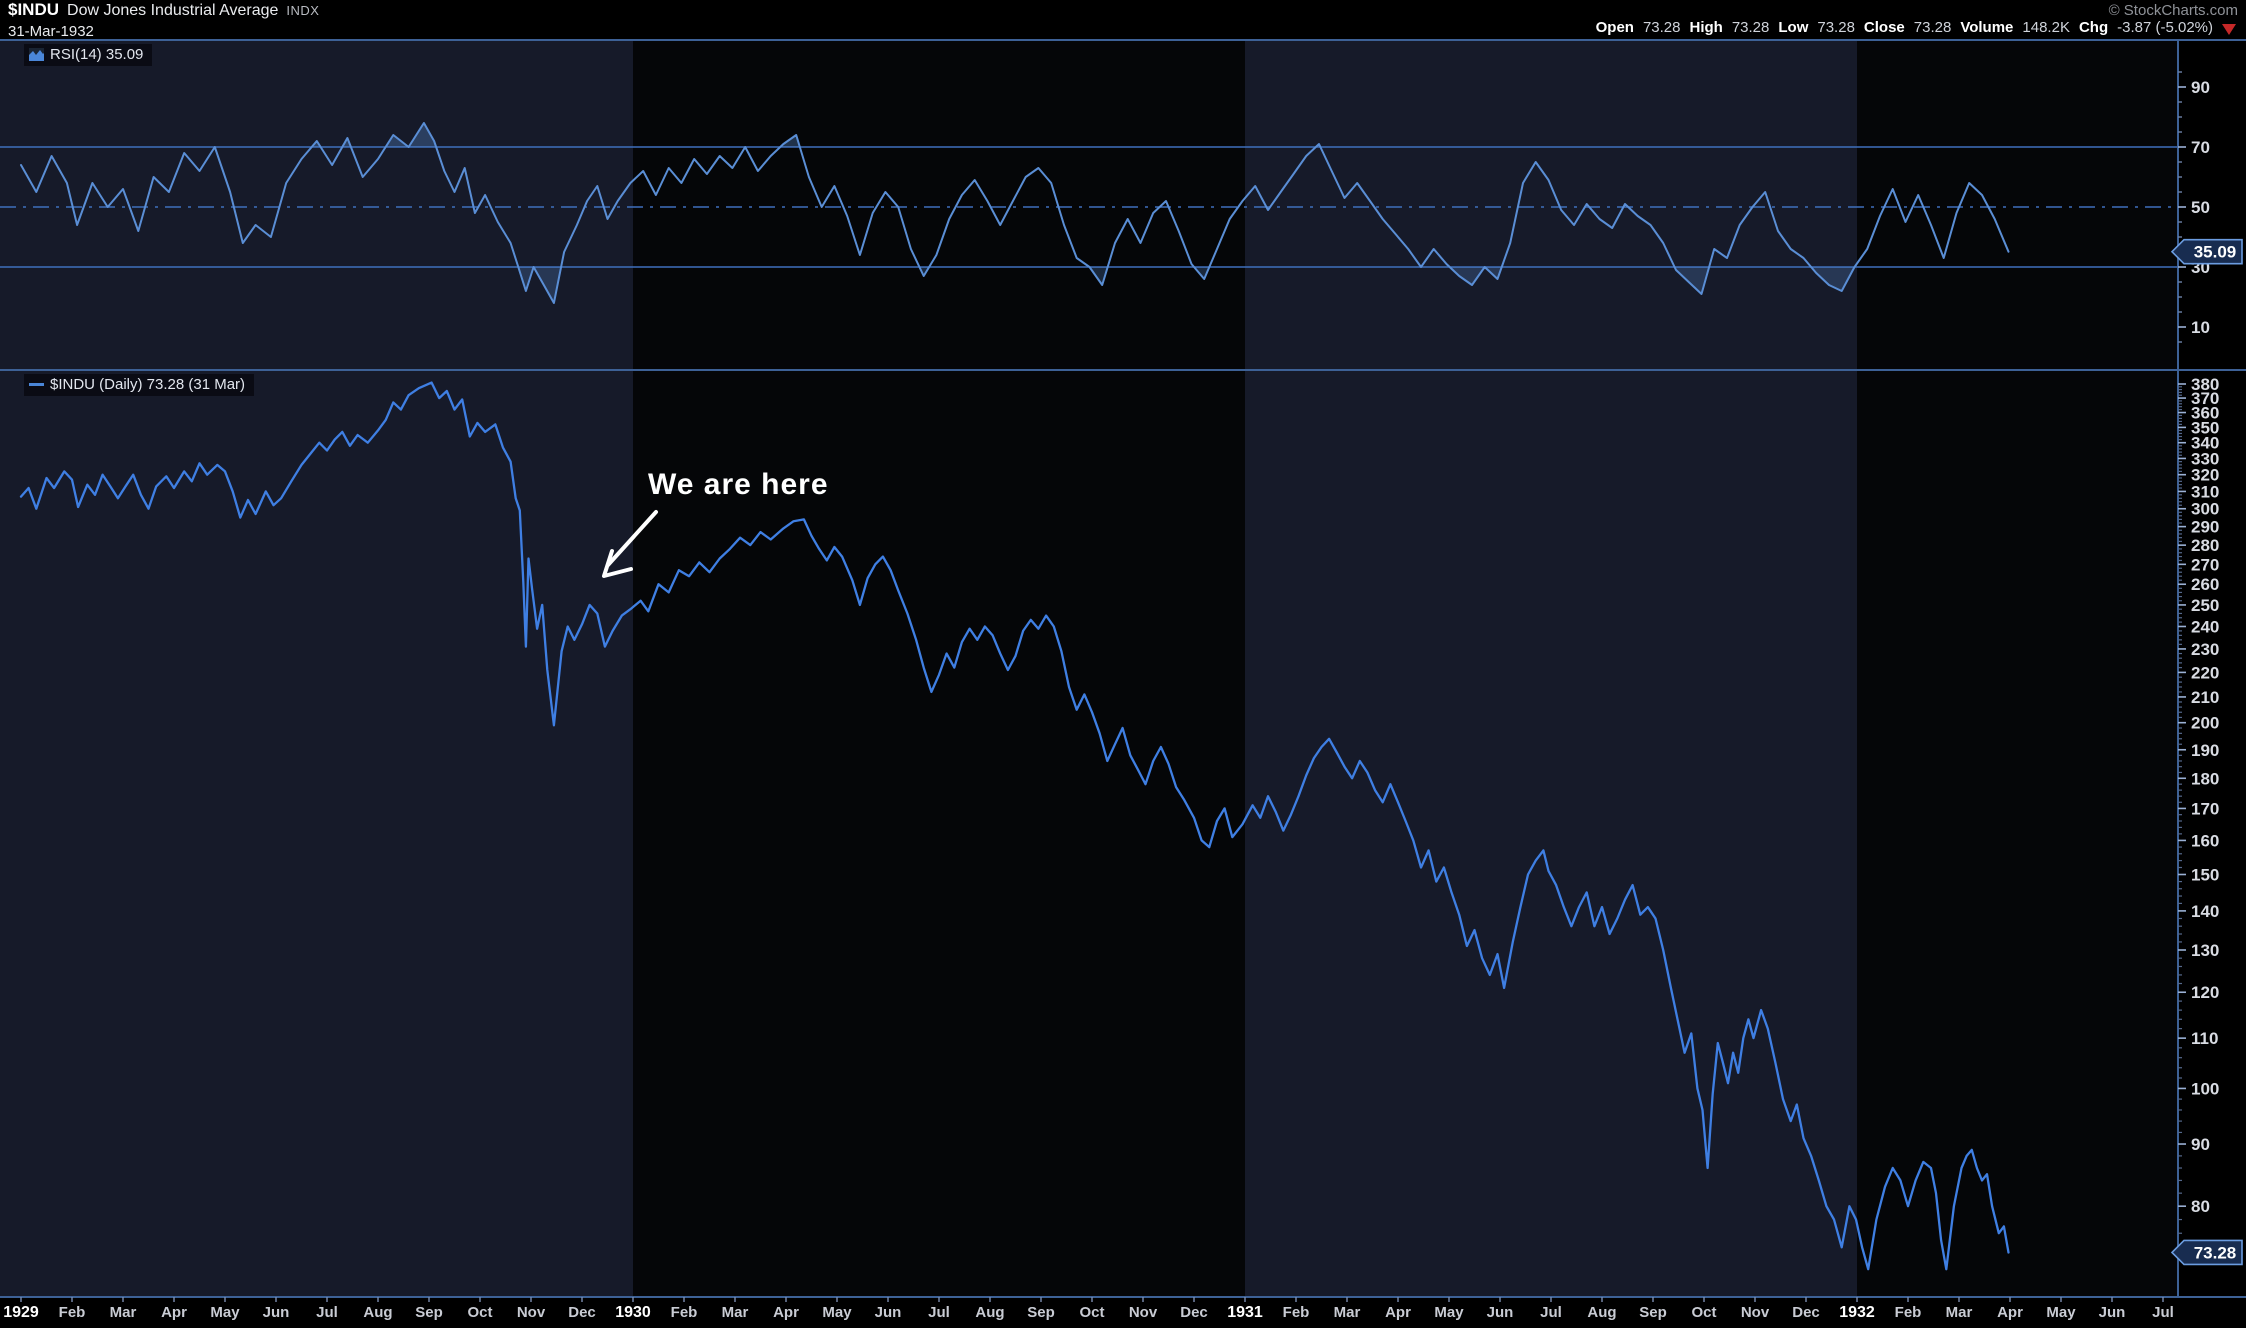 The width and height of the screenshot is (2246, 1328). Describe the element at coordinates (1015, 135) in the screenshot. I see `rsi-overbought-fill` at that location.